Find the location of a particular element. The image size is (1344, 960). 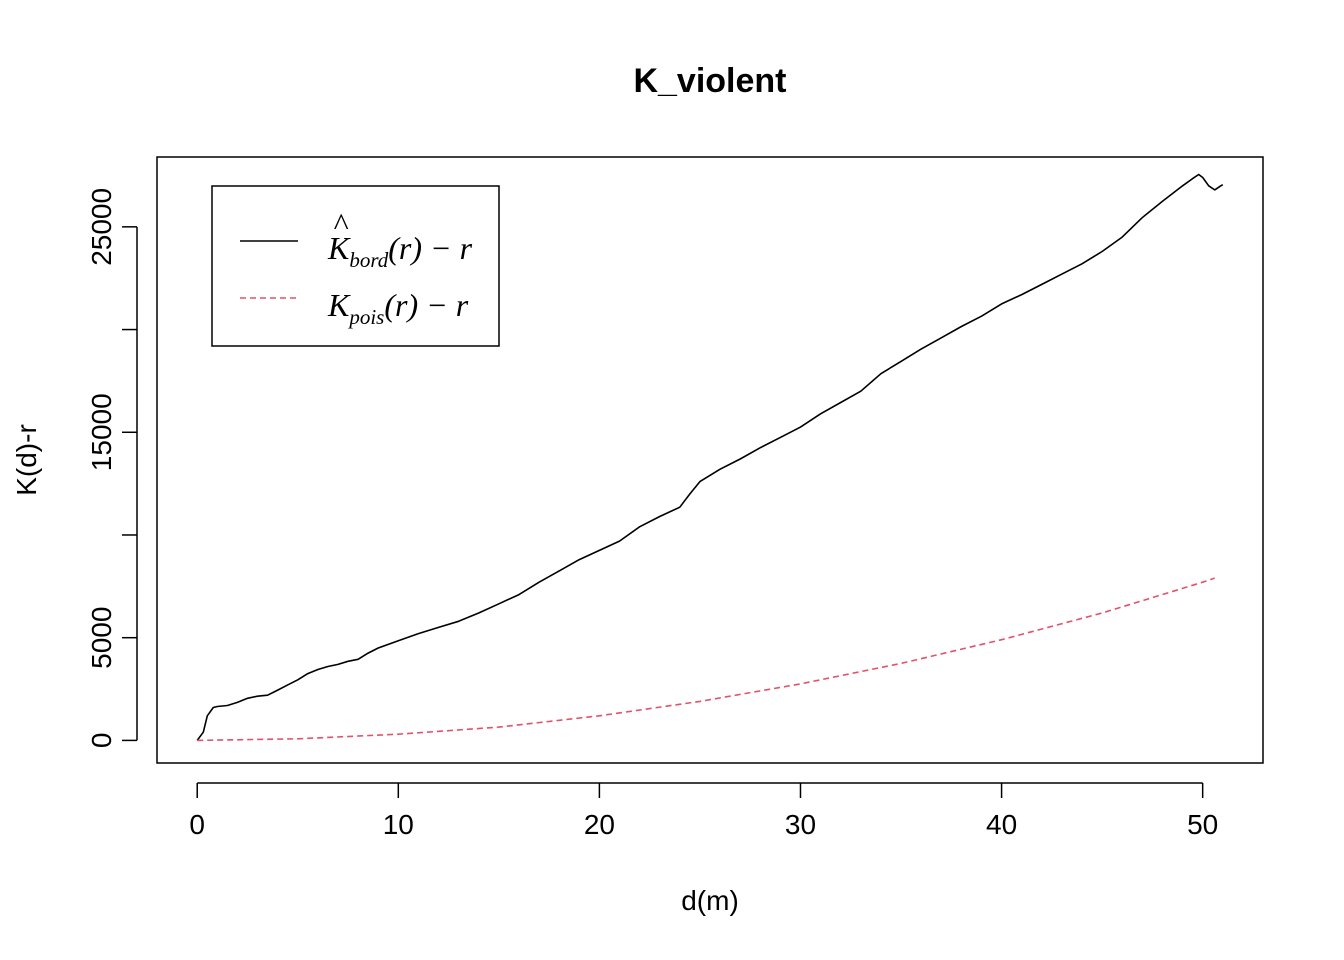

x-axis: 0 10 20 30 40 50 is located at coordinates (703, 811).